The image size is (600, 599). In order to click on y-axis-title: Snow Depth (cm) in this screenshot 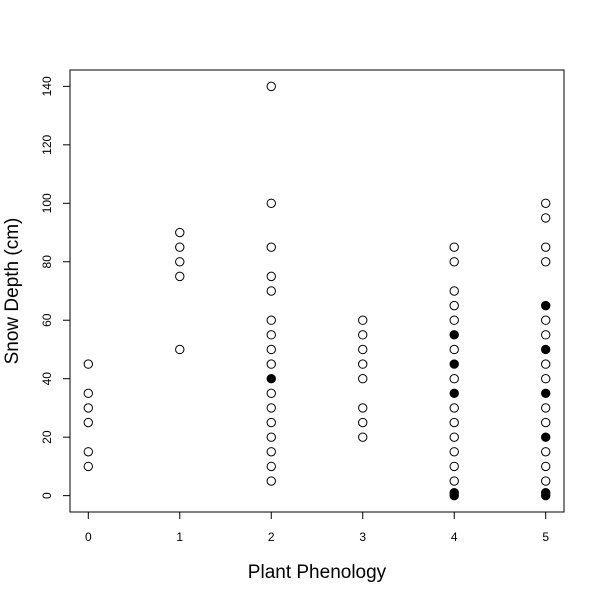, I will do `click(12, 291)`.